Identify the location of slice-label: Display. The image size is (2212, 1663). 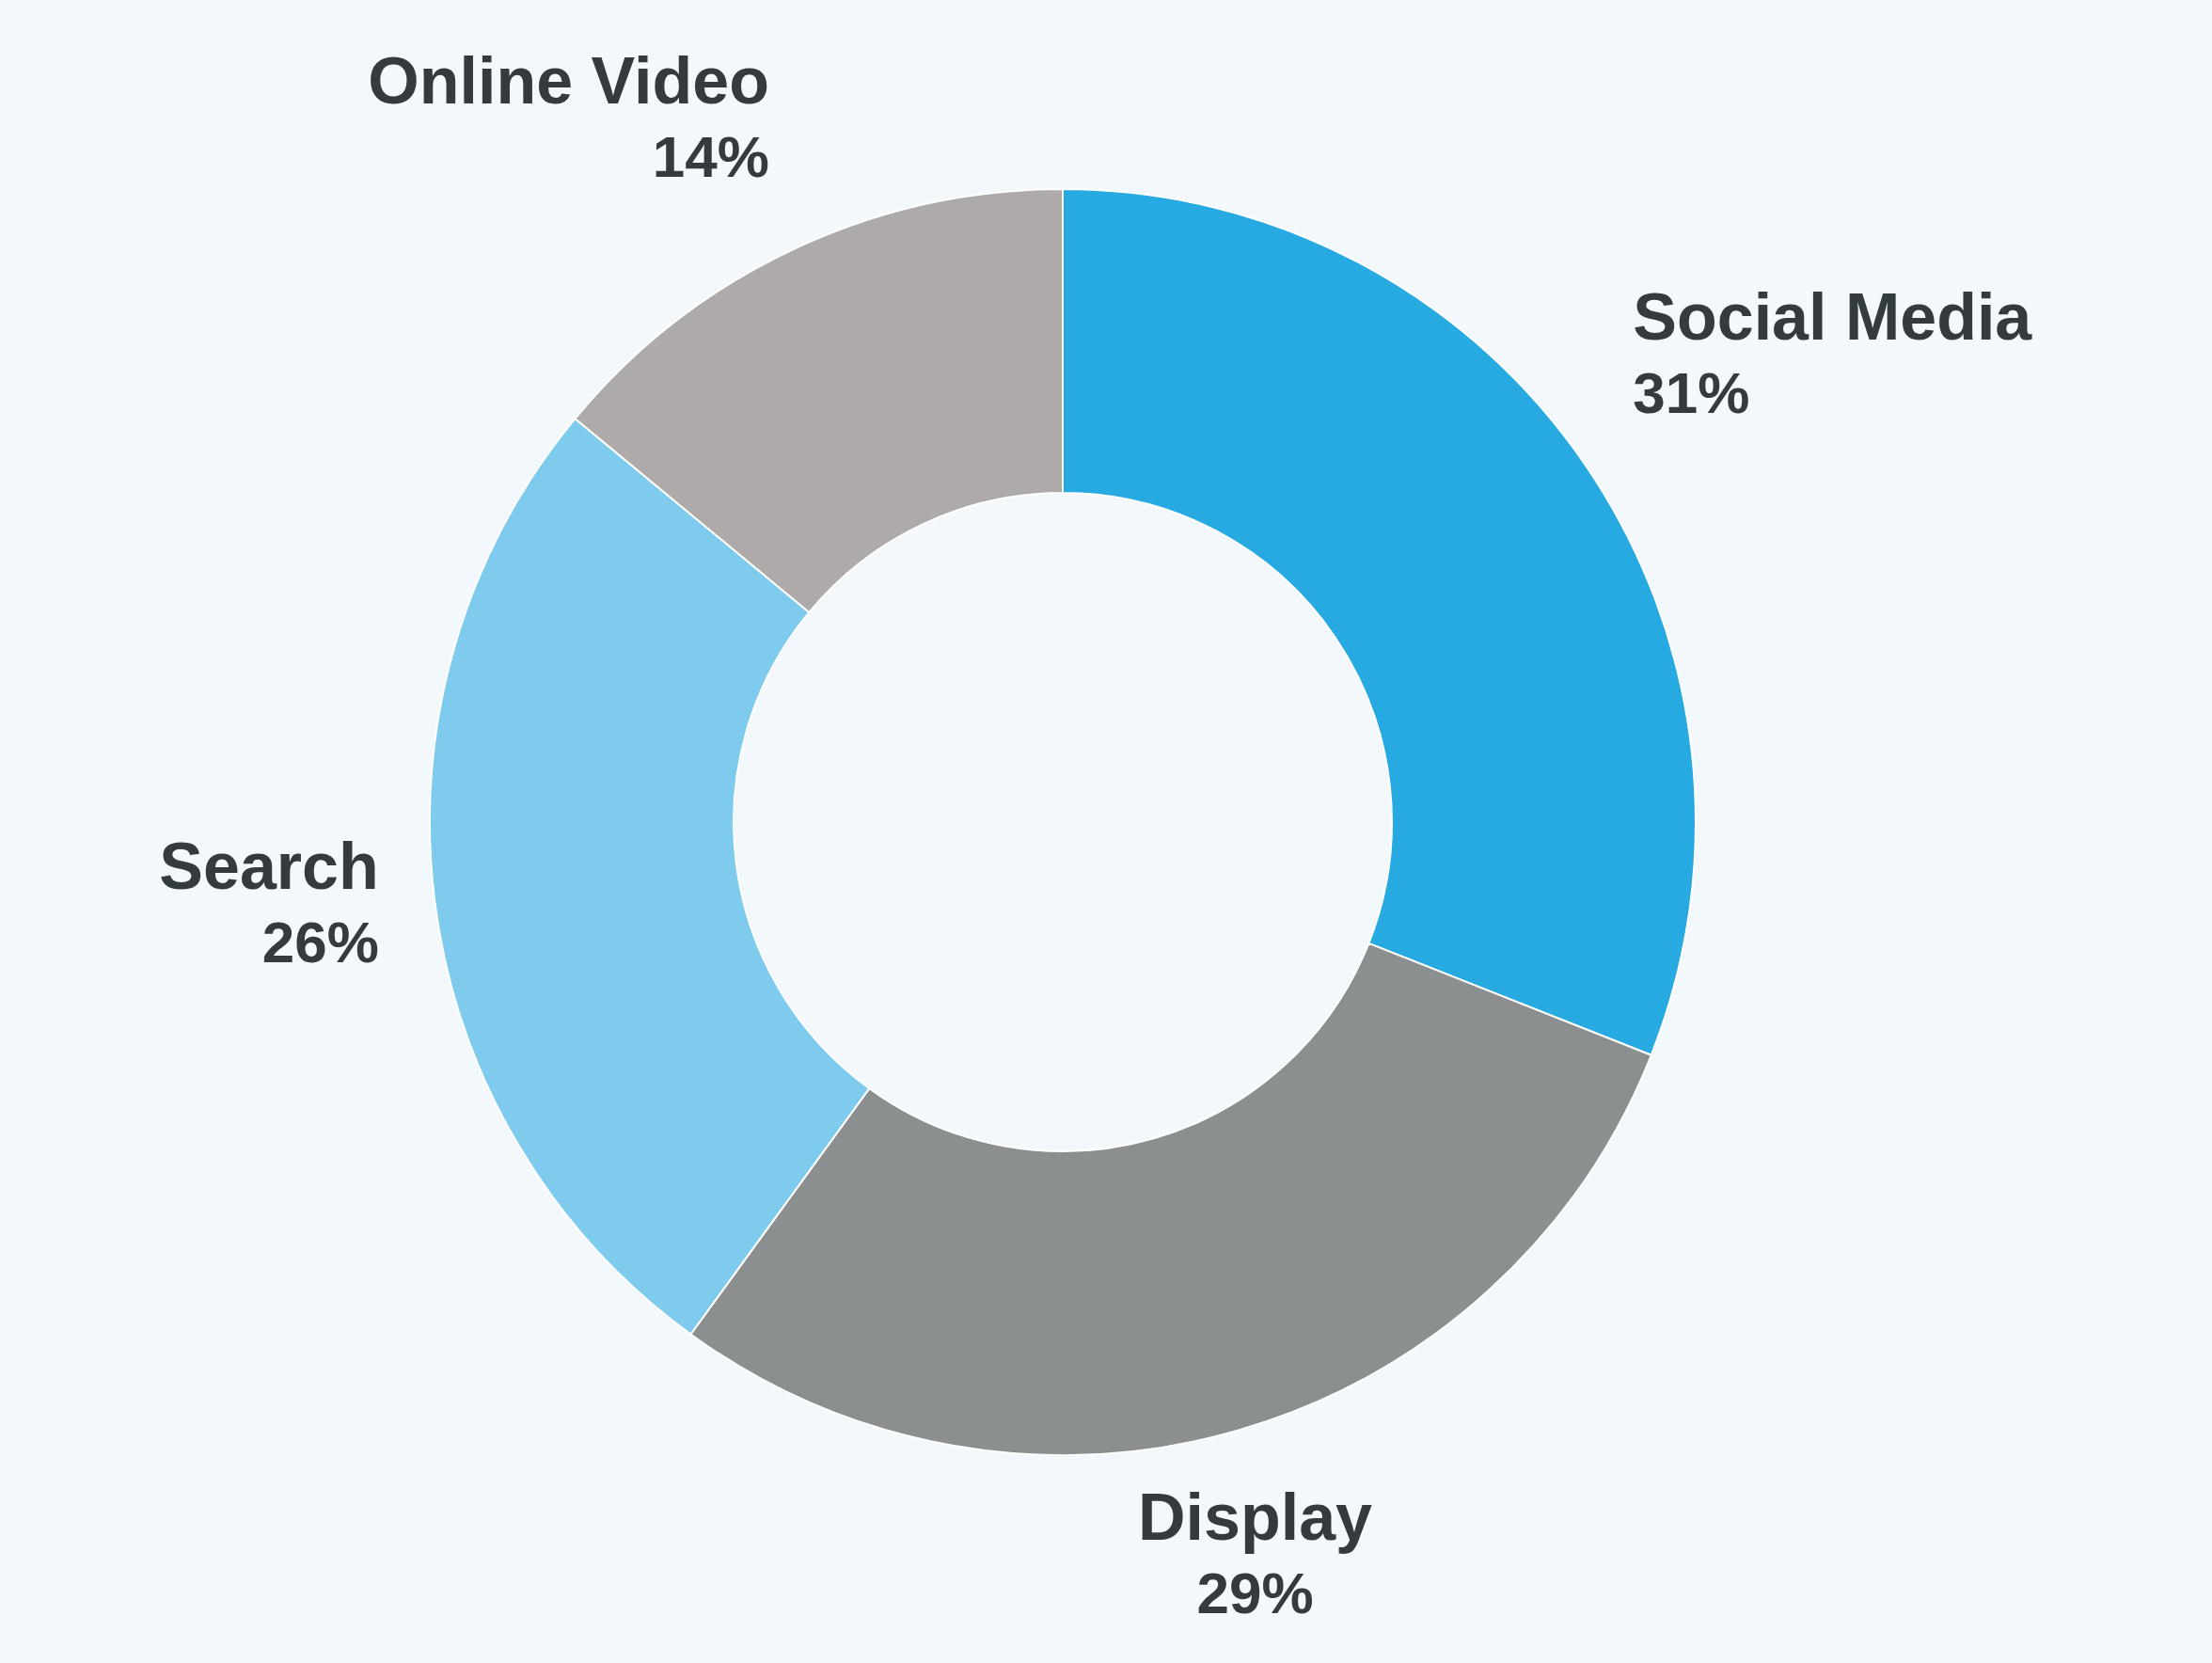
(1255, 1518).